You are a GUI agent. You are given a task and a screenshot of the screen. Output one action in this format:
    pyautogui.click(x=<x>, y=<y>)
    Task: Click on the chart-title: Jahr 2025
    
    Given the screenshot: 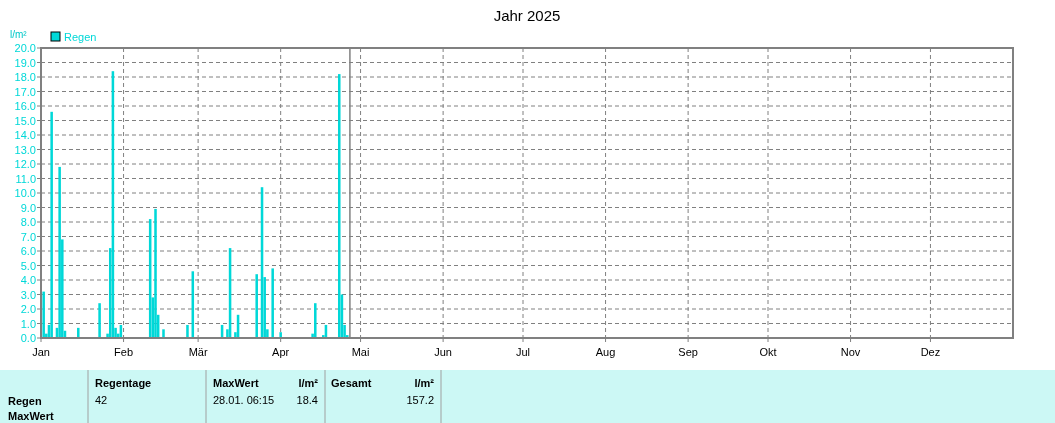 What is the action you would take?
    pyautogui.click(x=527, y=15)
    